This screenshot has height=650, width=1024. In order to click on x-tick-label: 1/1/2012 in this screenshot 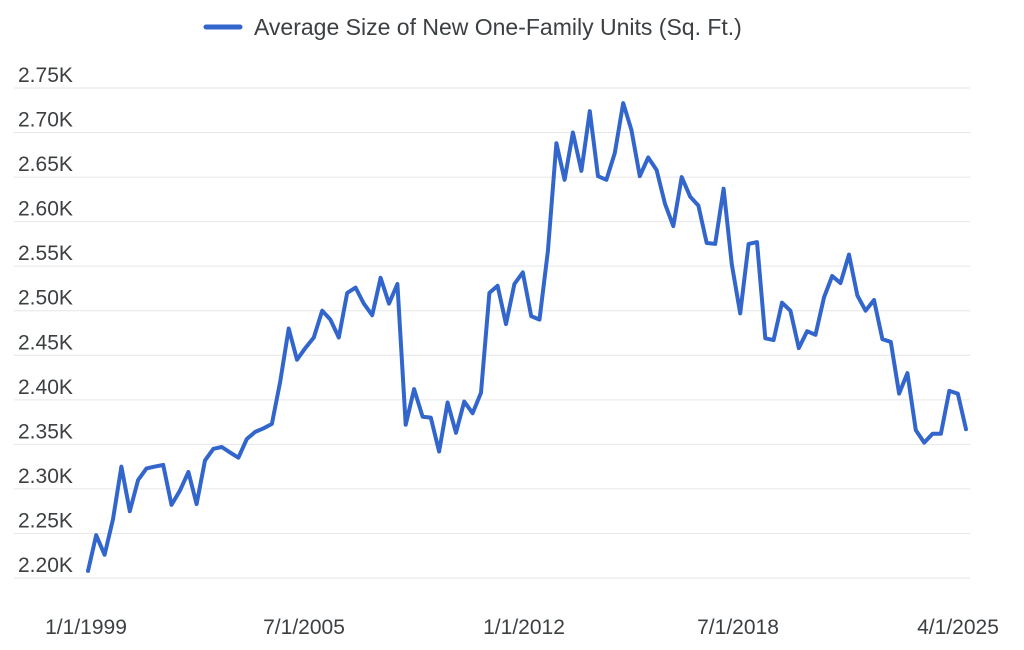, I will do `click(524, 627)`.